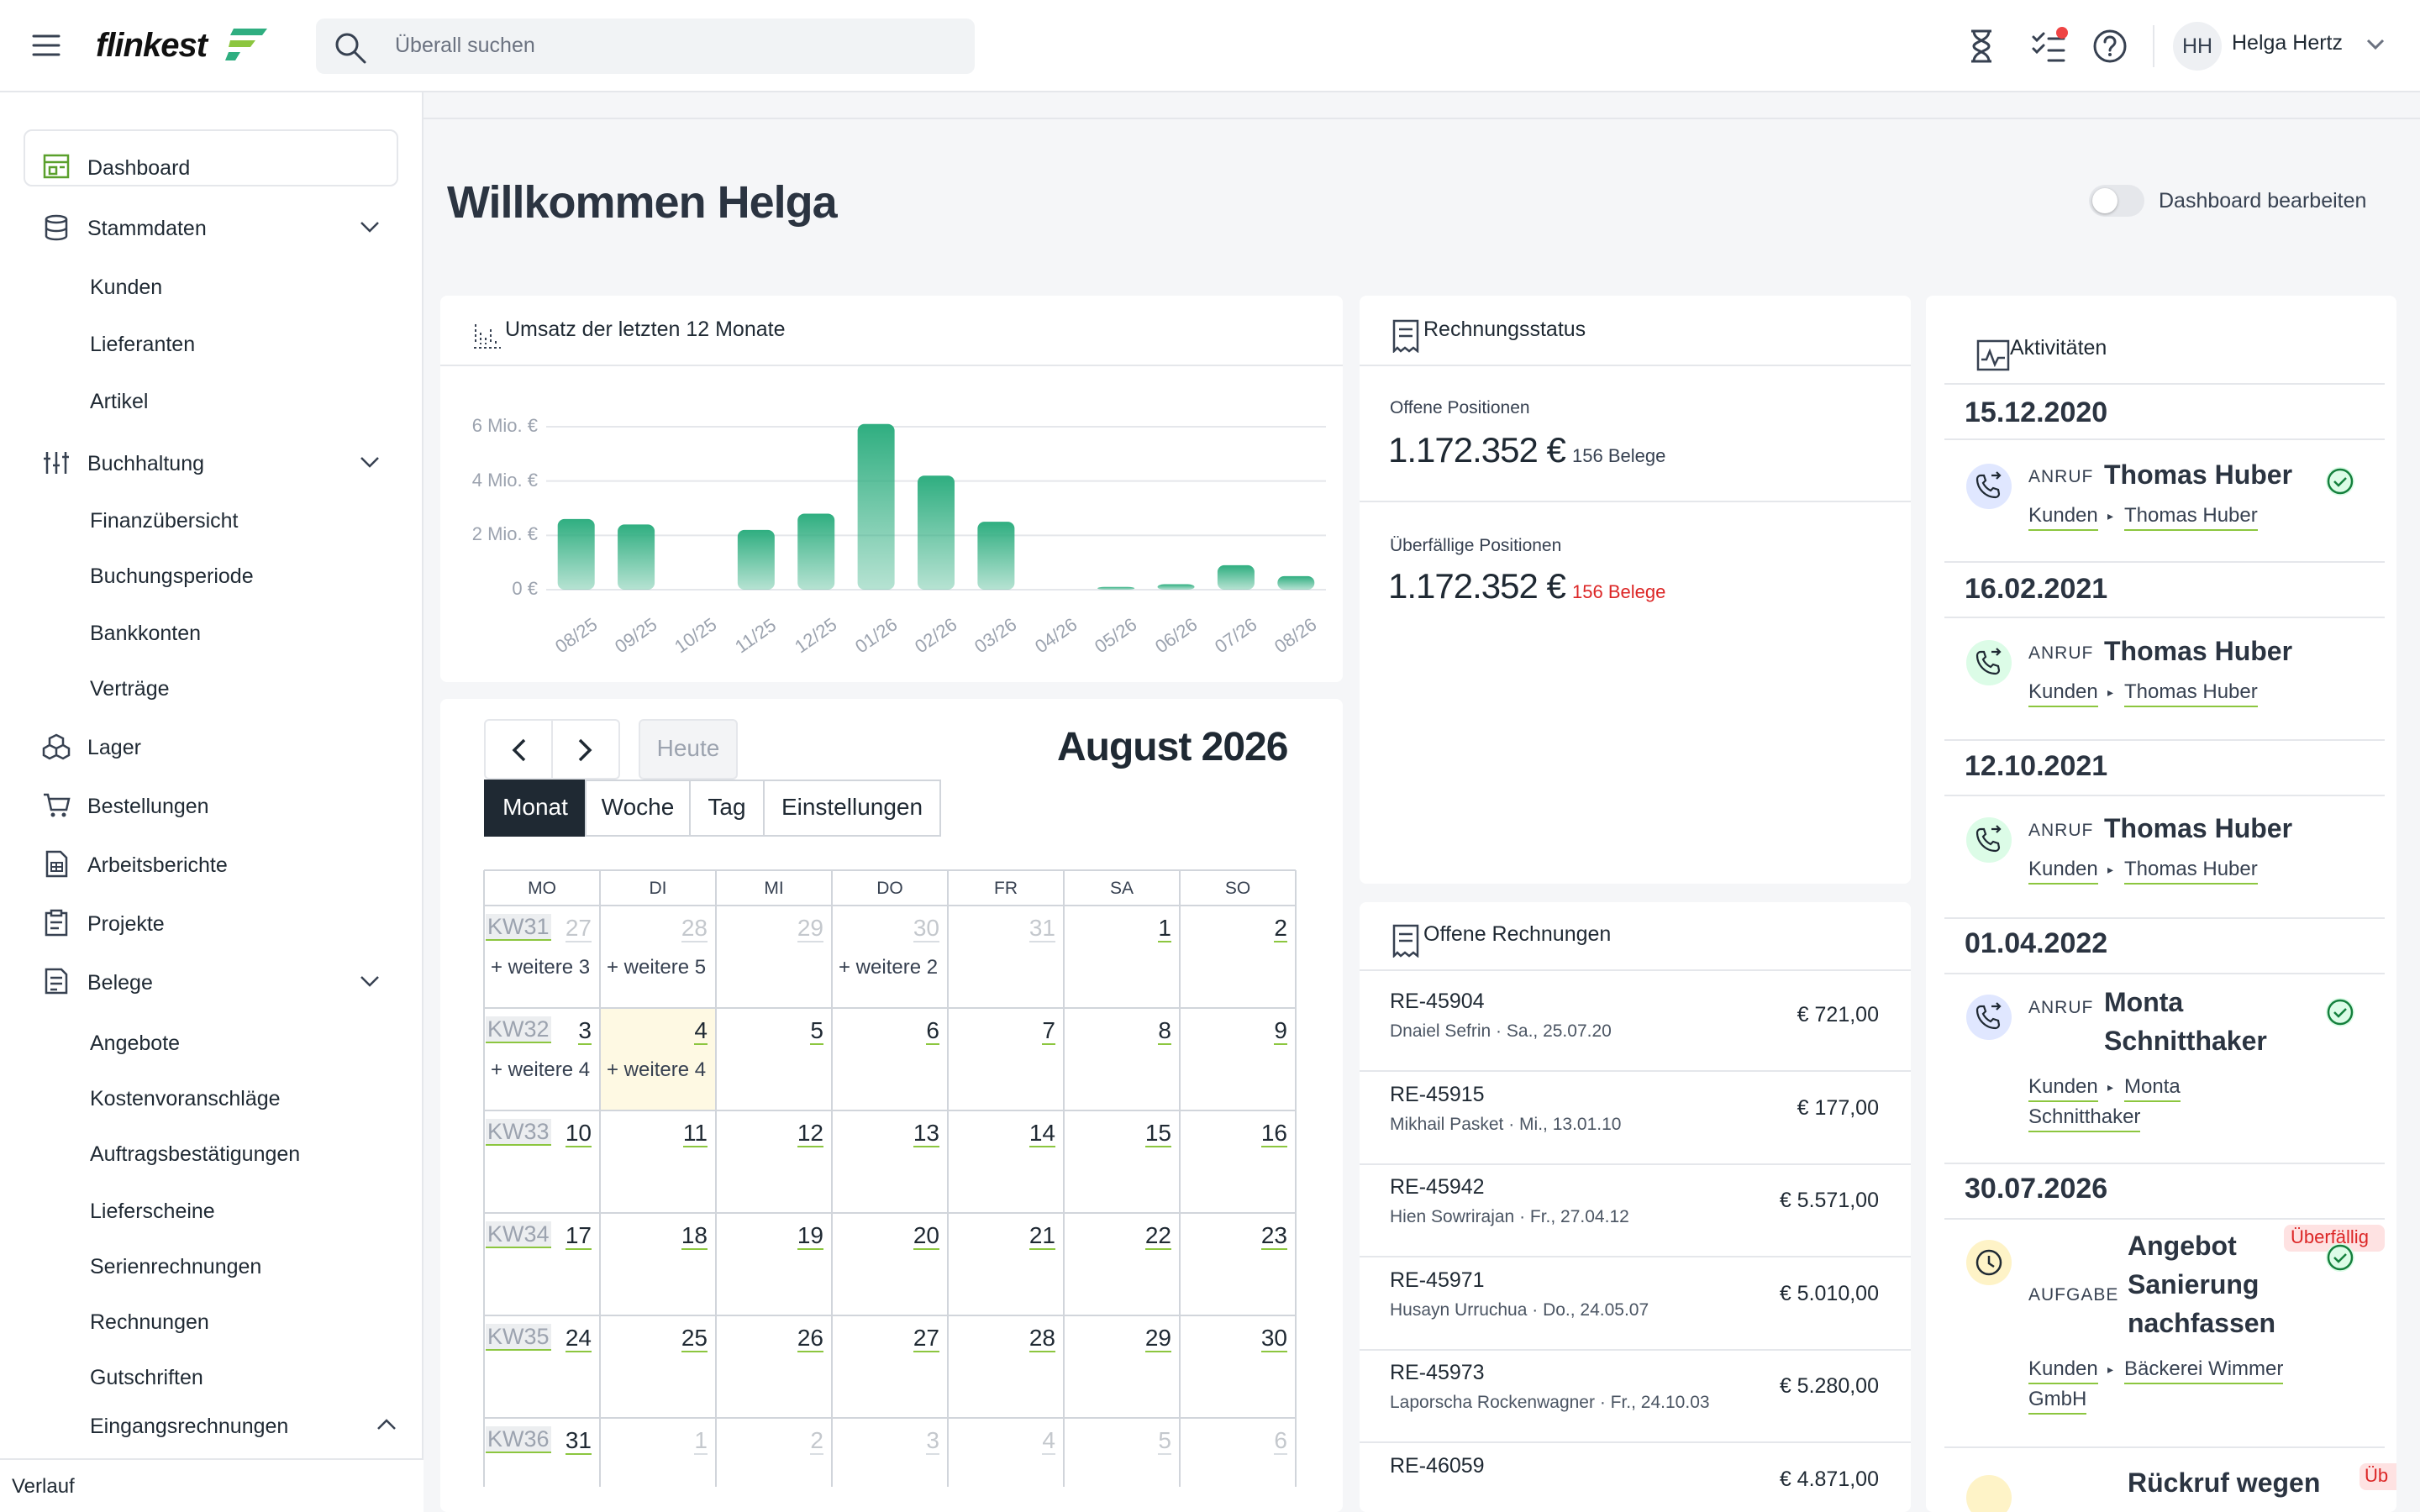 The image size is (2420, 1512). What do you see at coordinates (578, 1338) in the screenshot?
I see `calendar-day: 24` at bounding box center [578, 1338].